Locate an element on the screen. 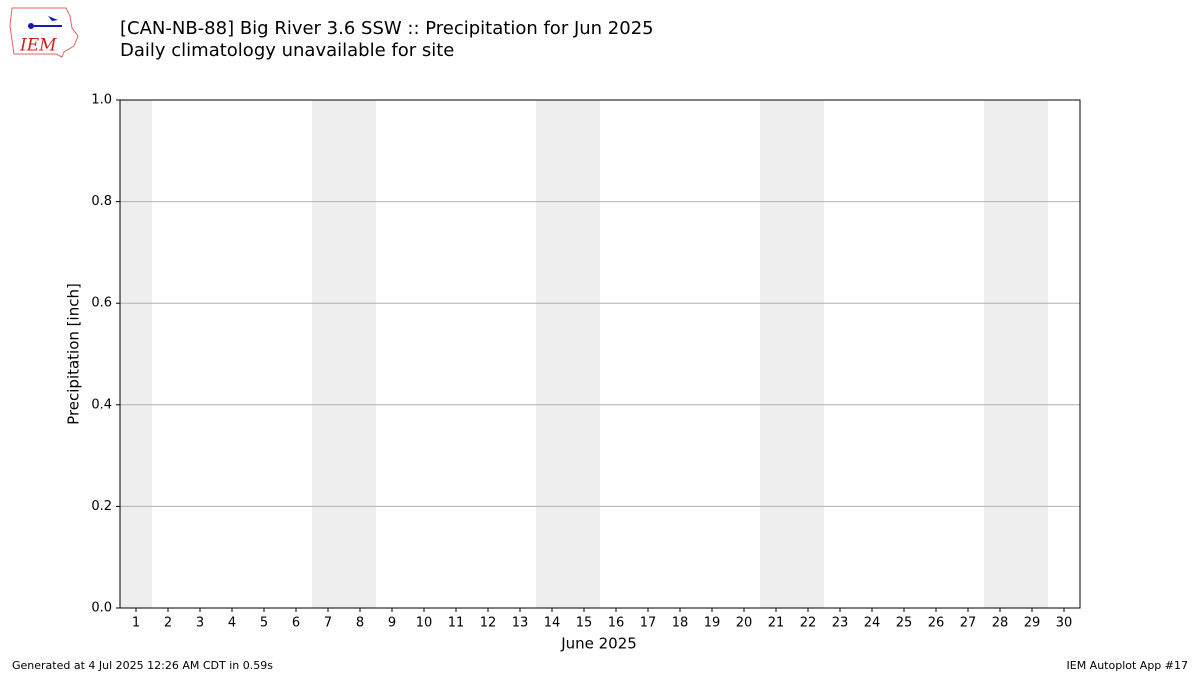 The image size is (1200, 675). logo-outline is located at coordinates (44, 32).